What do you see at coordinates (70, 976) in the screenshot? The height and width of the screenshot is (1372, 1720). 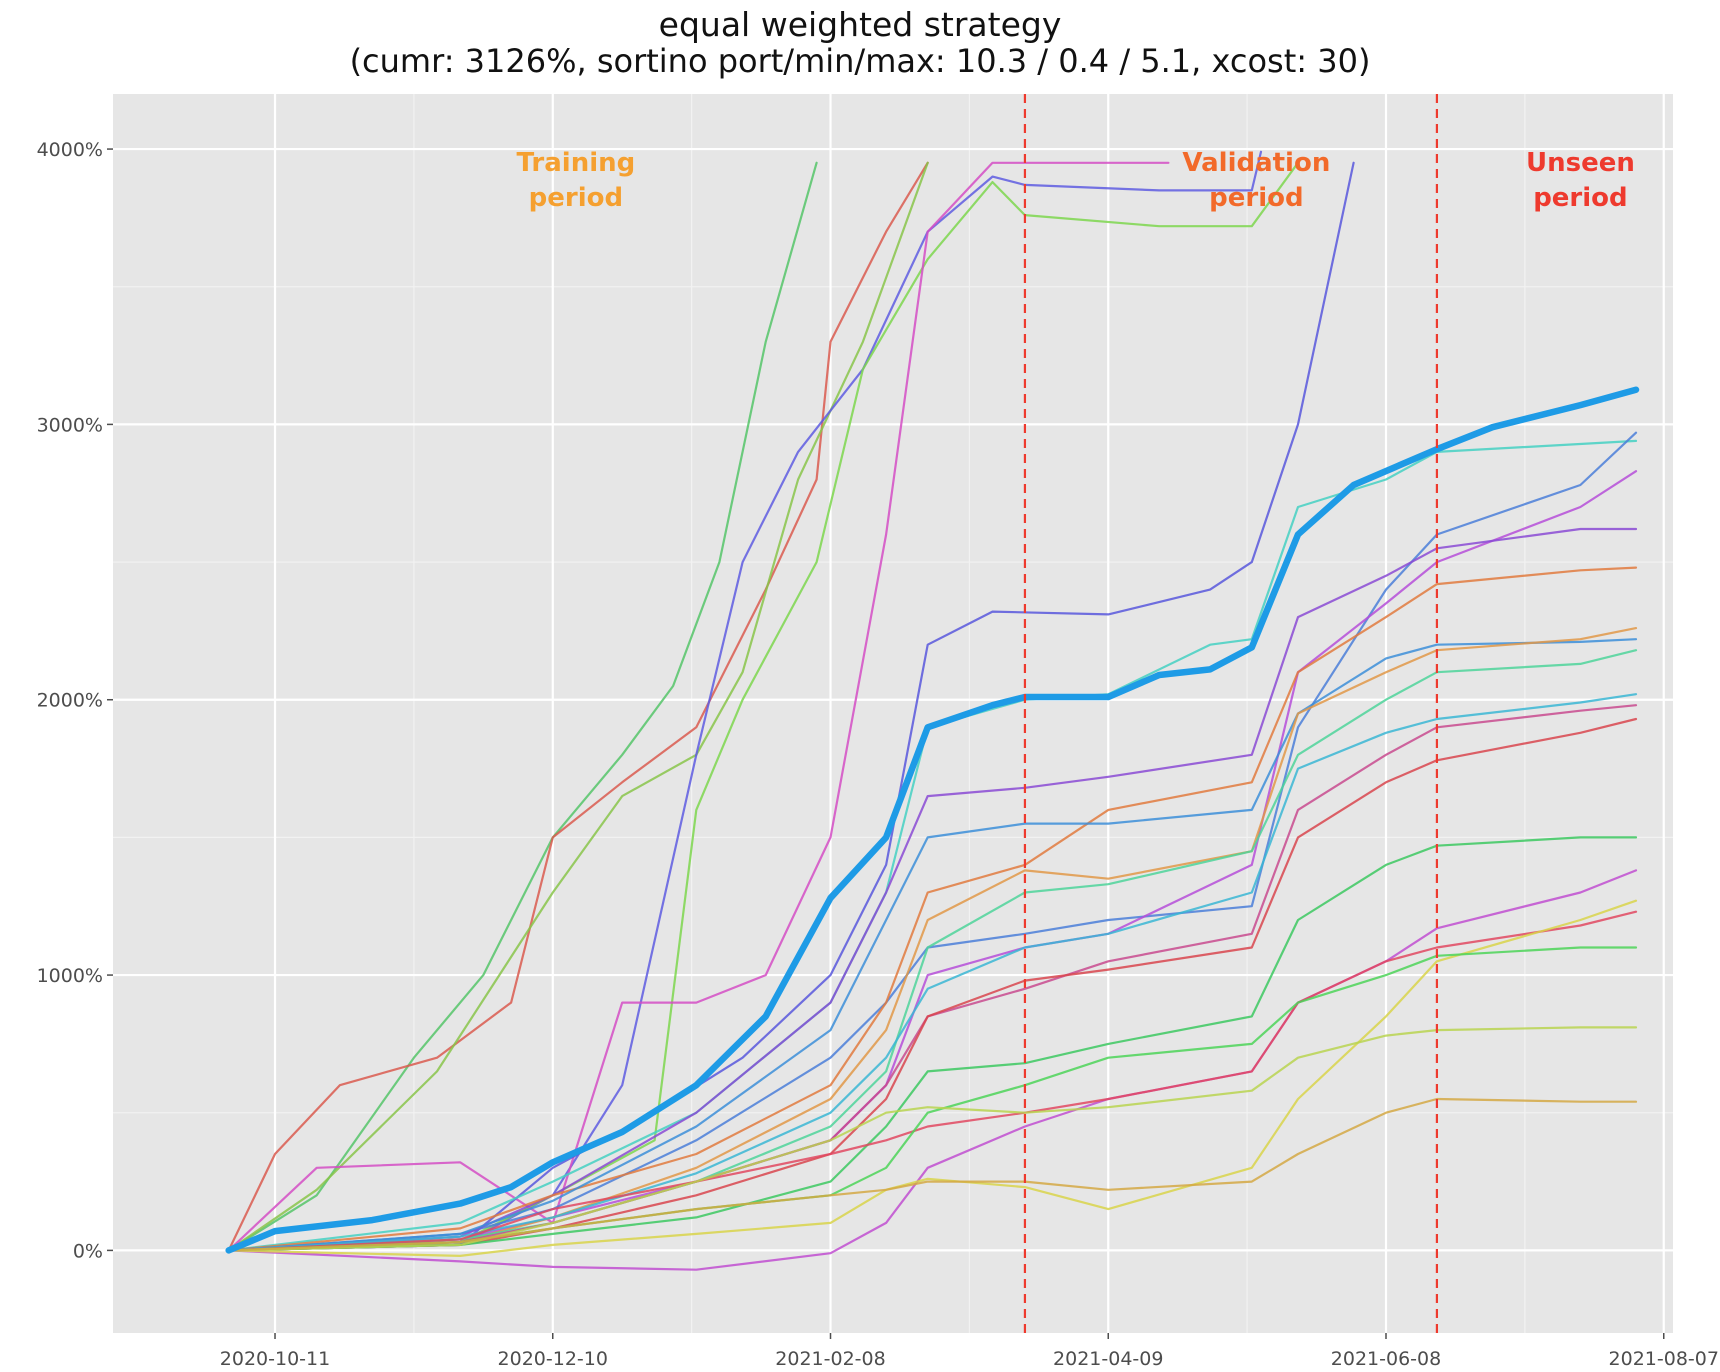 I see `y-tick-label: 1000%` at bounding box center [70, 976].